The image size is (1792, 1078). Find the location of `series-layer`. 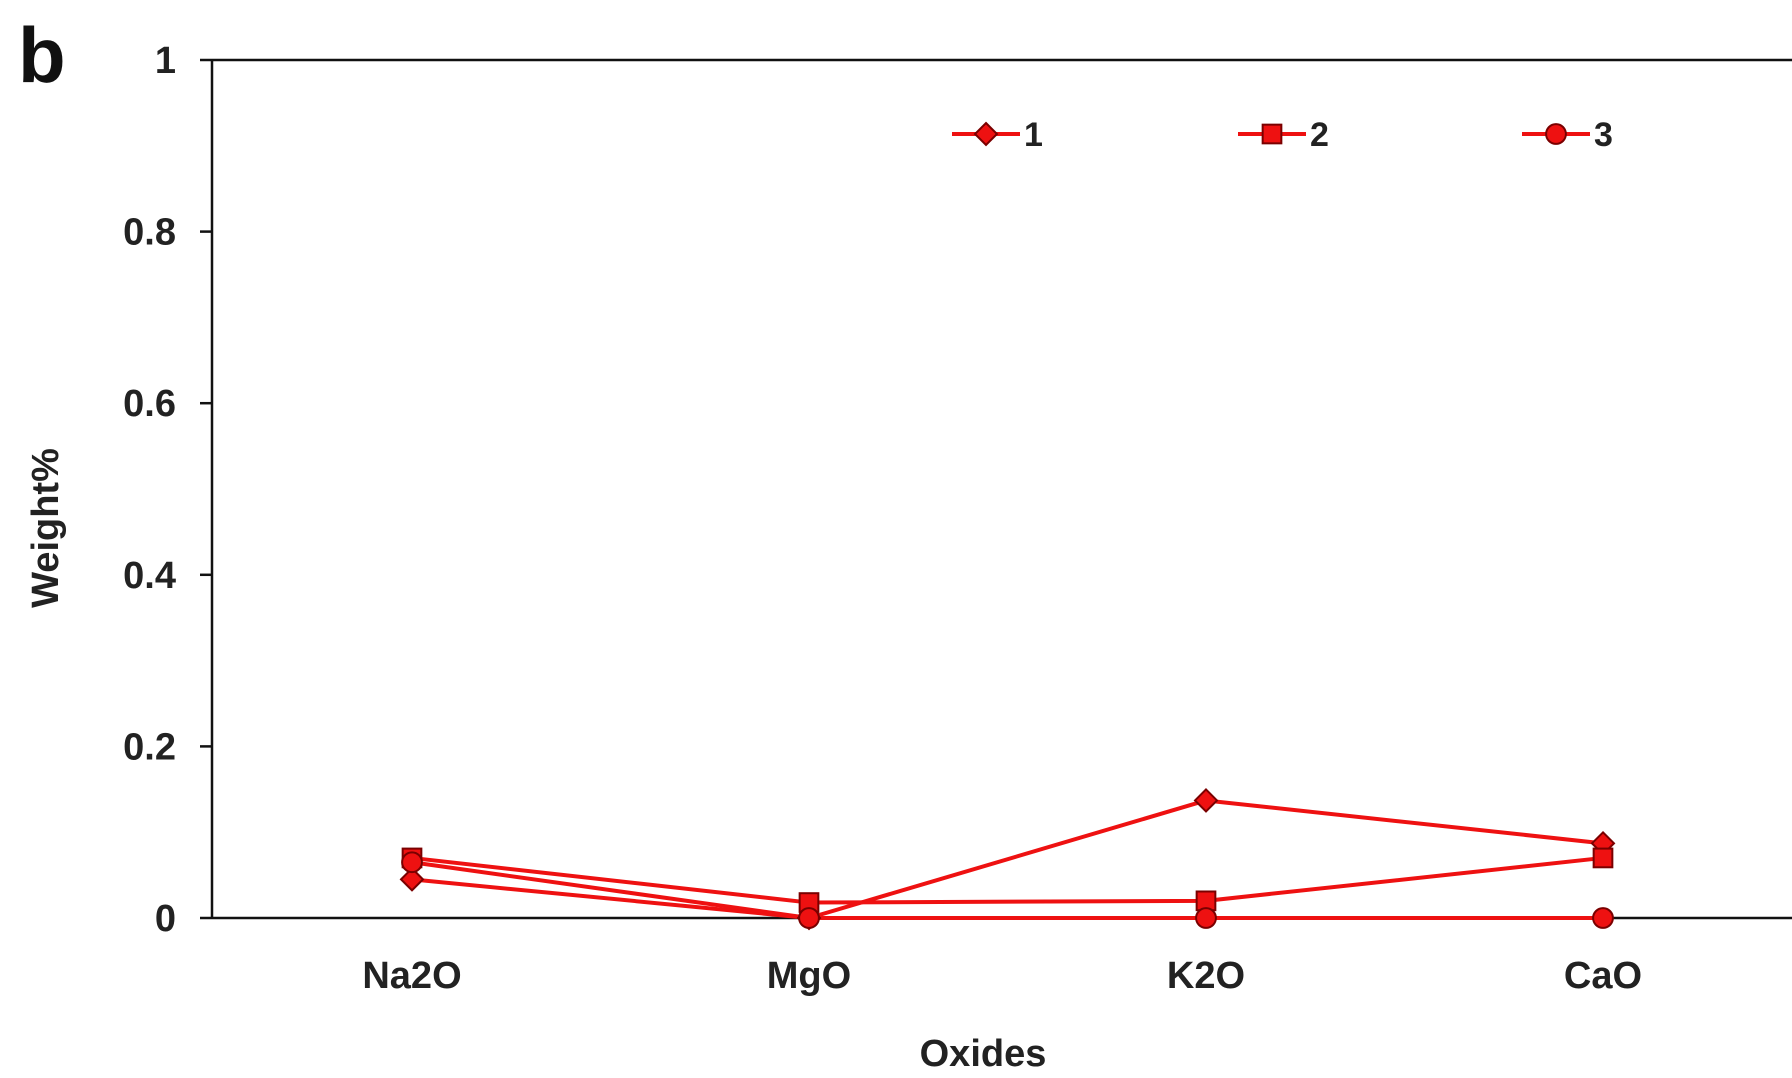

series-layer is located at coordinates (1007, 859).